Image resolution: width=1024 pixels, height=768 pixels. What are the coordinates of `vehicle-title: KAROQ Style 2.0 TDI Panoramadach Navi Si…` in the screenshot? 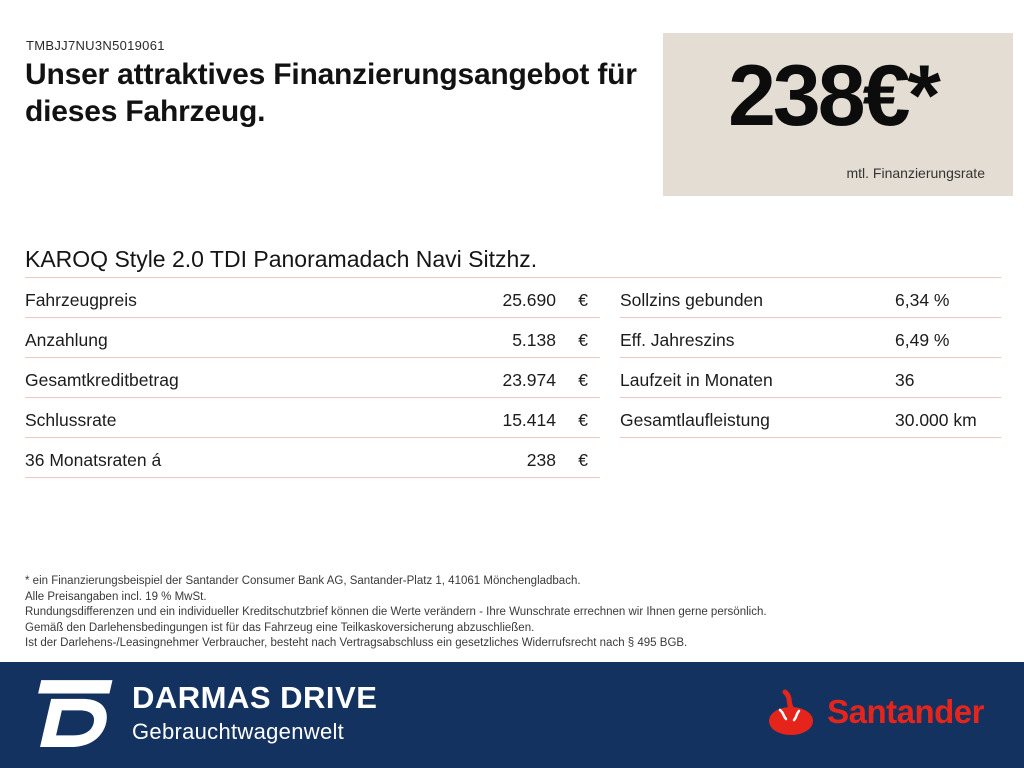 It's located at (513, 262).